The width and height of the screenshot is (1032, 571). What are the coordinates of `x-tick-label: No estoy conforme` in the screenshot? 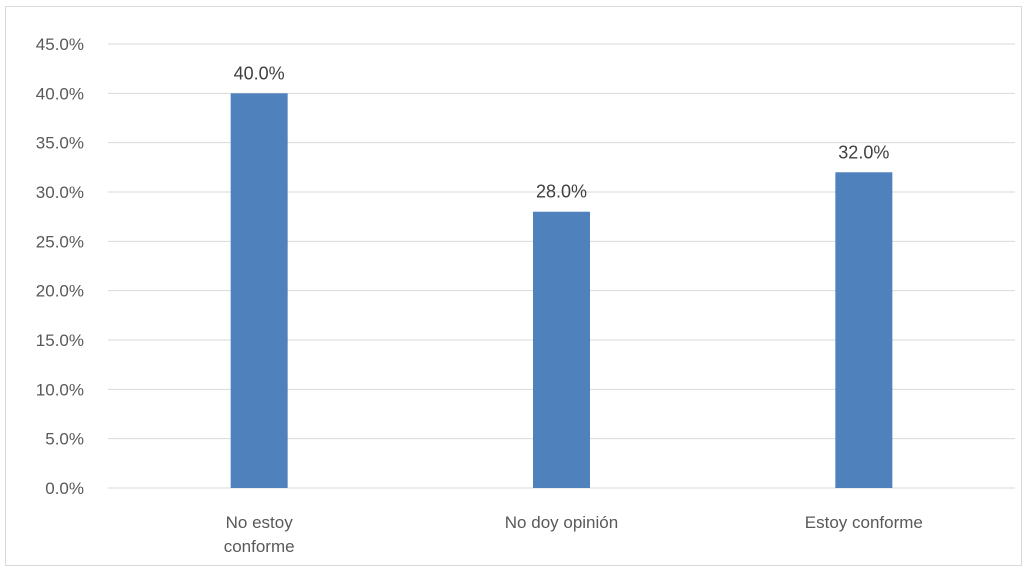 It's located at (259, 534).